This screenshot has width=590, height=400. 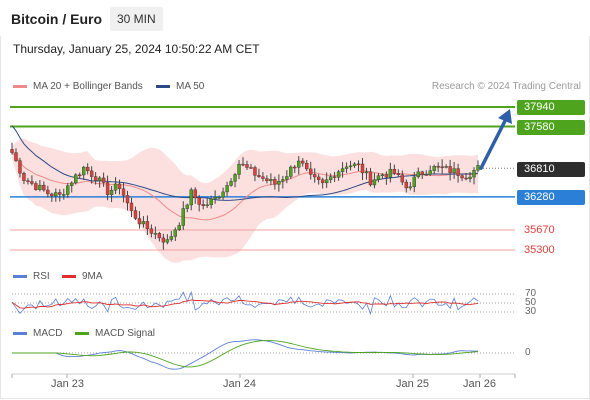 What do you see at coordinates (136, 19) in the screenshot?
I see `interval-button: 30 MIN` at bounding box center [136, 19].